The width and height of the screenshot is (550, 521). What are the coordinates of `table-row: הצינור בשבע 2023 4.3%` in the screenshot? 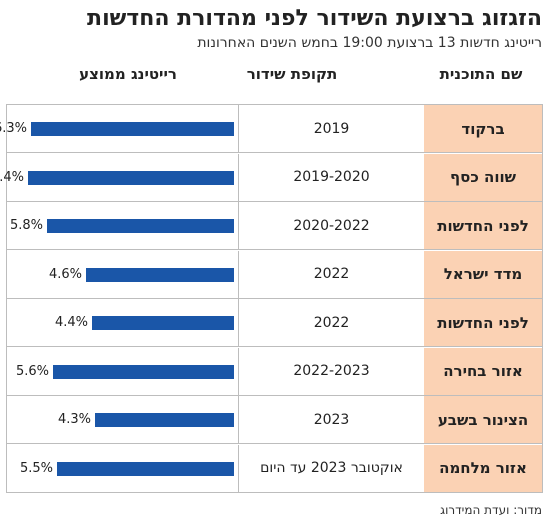 It's located at (274, 420).